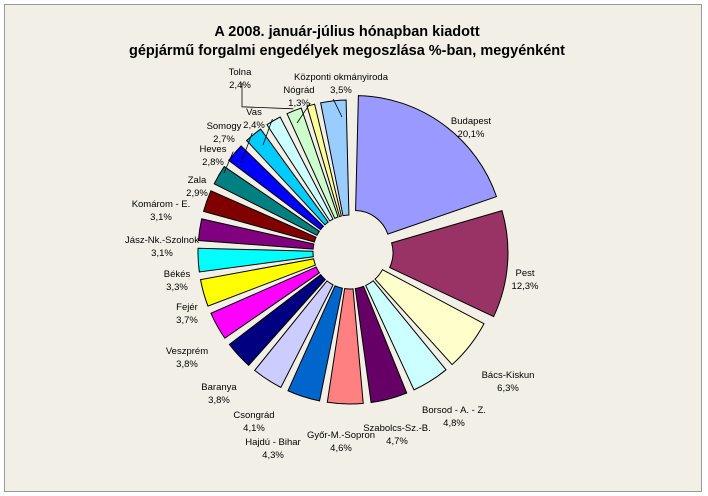 Image resolution: width=708 pixels, height=496 pixels. I want to click on label-nograd: Nógrád 1,3%, so click(298, 97).